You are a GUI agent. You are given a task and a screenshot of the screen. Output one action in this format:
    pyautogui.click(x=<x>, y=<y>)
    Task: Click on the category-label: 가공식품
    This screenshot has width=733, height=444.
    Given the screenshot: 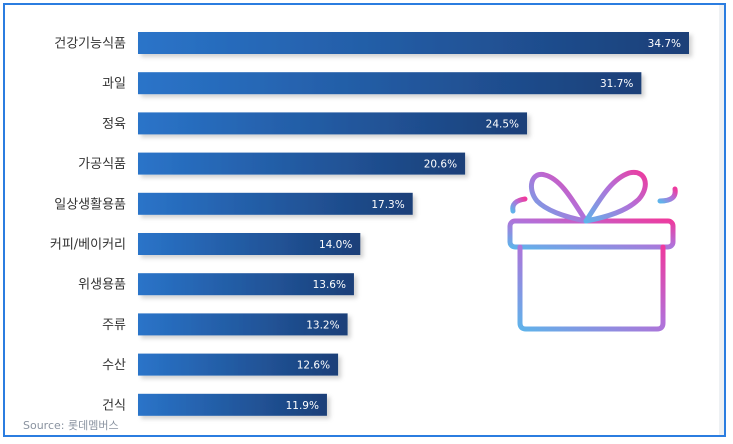 What is the action you would take?
    pyautogui.click(x=102, y=164)
    